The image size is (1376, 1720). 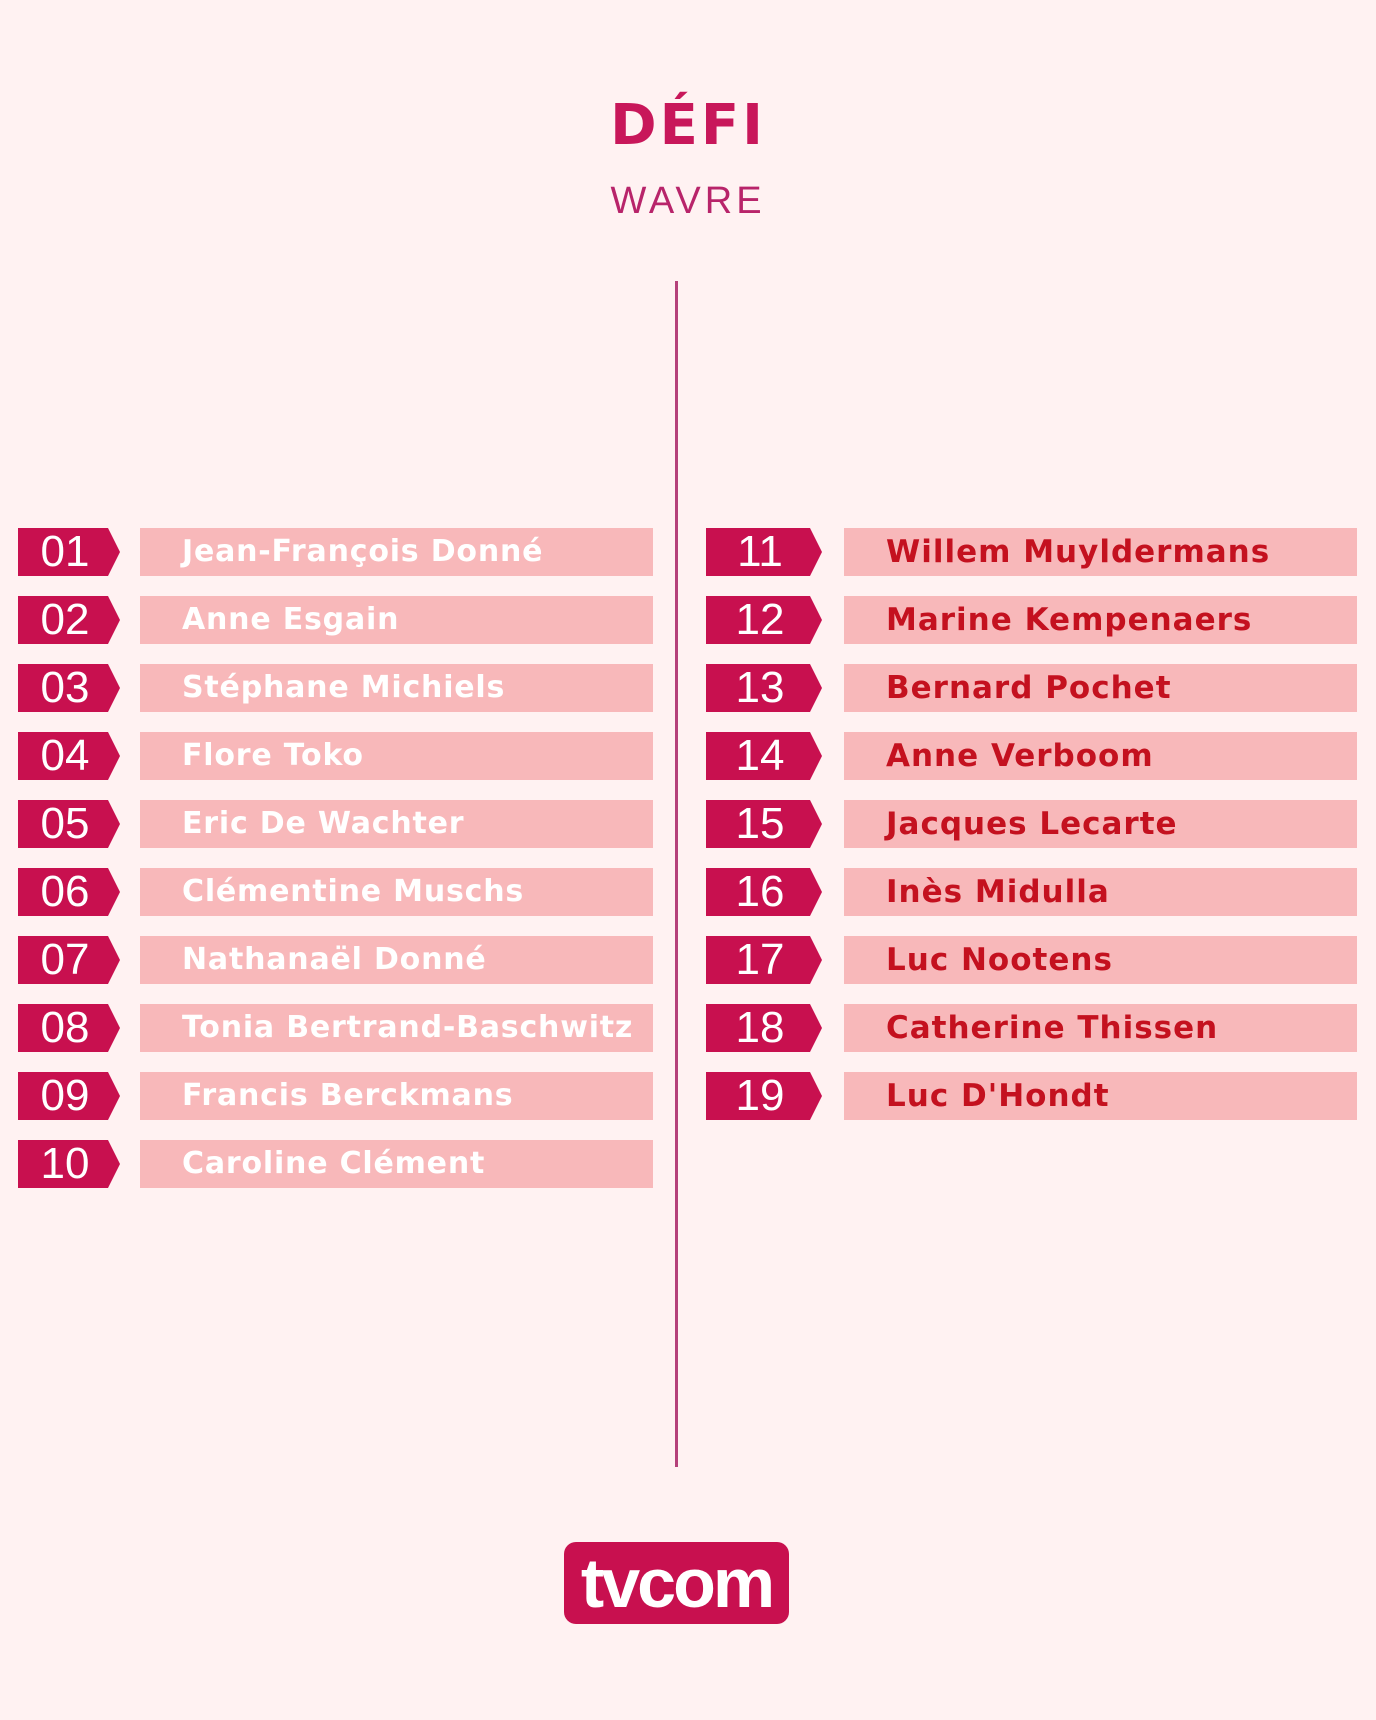 I want to click on page-title: DÉFI, so click(x=688, y=125).